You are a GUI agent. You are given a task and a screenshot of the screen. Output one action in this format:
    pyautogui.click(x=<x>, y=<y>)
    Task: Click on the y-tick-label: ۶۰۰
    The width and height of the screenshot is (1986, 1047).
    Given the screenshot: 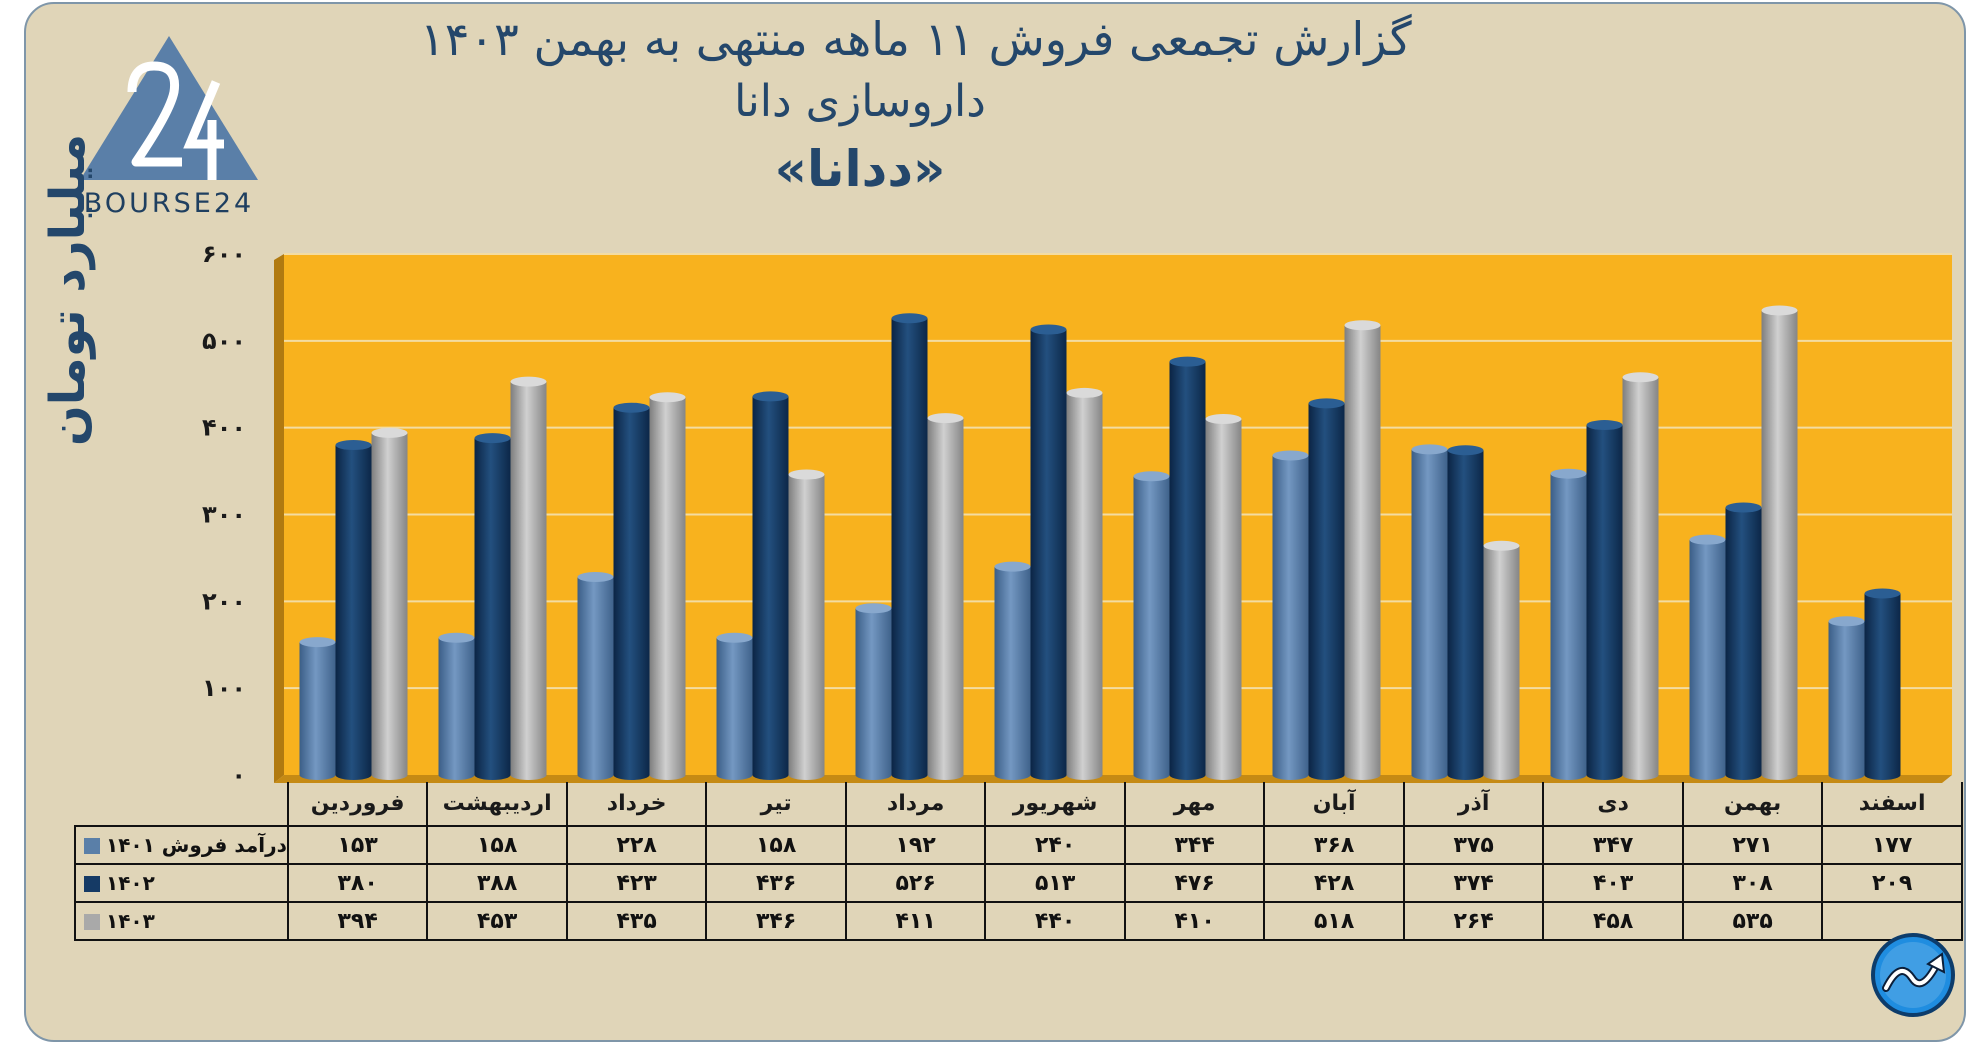 What is the action you would take?
    pyautogui.click(x=224, y=254)
    